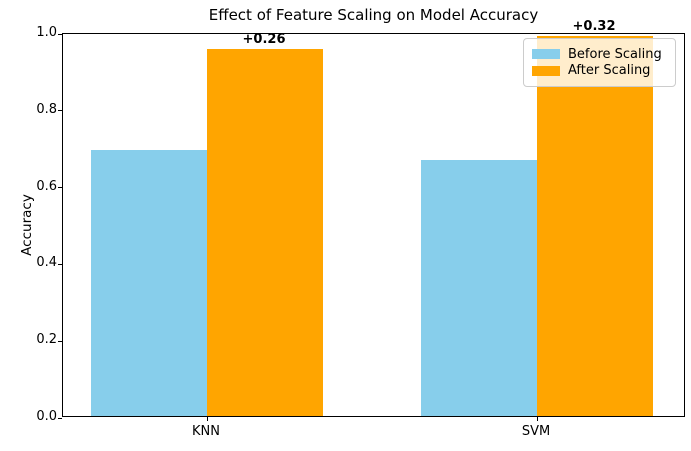 Image resolution: width=691 pixels, height=451 pixels. What do you see at coordinates (546, 70) in the screenshot?
I see `legend-swatch-after-scaling` at bounding box center [546, 70].